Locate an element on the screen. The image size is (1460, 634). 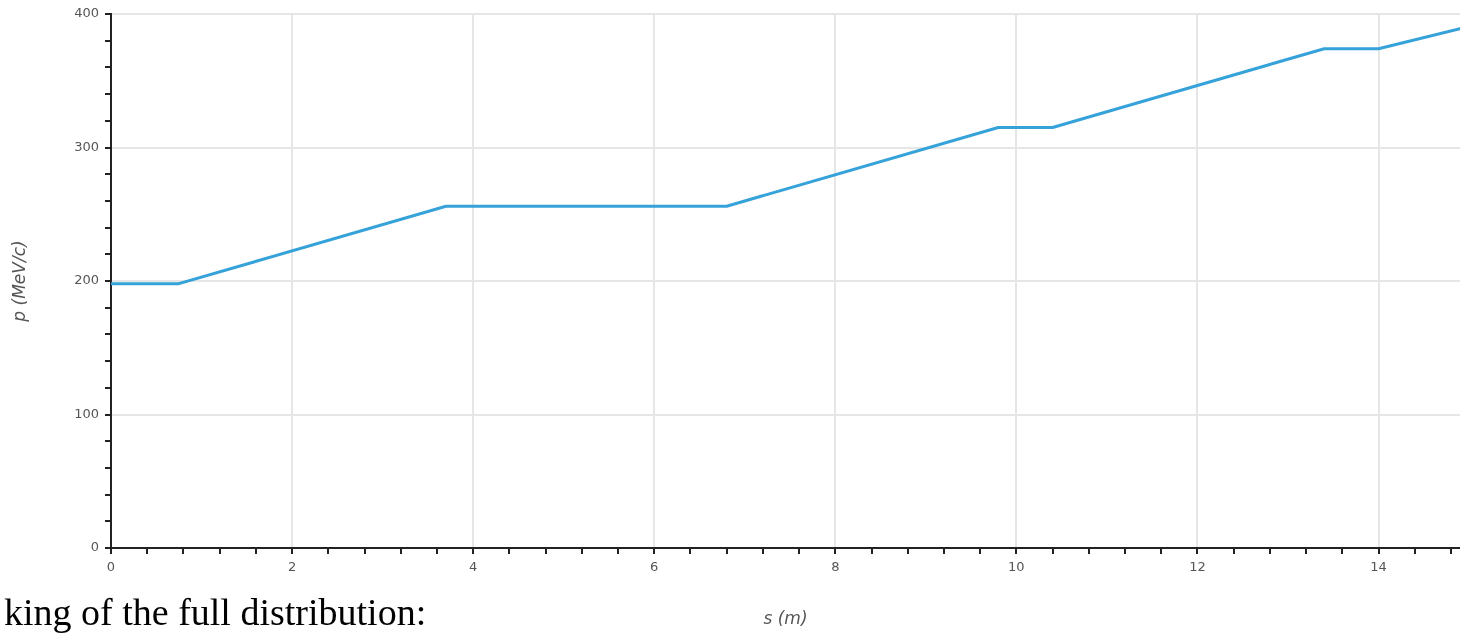
y-axis-title: p (MeV/c) is located at coordinates (18, 281).